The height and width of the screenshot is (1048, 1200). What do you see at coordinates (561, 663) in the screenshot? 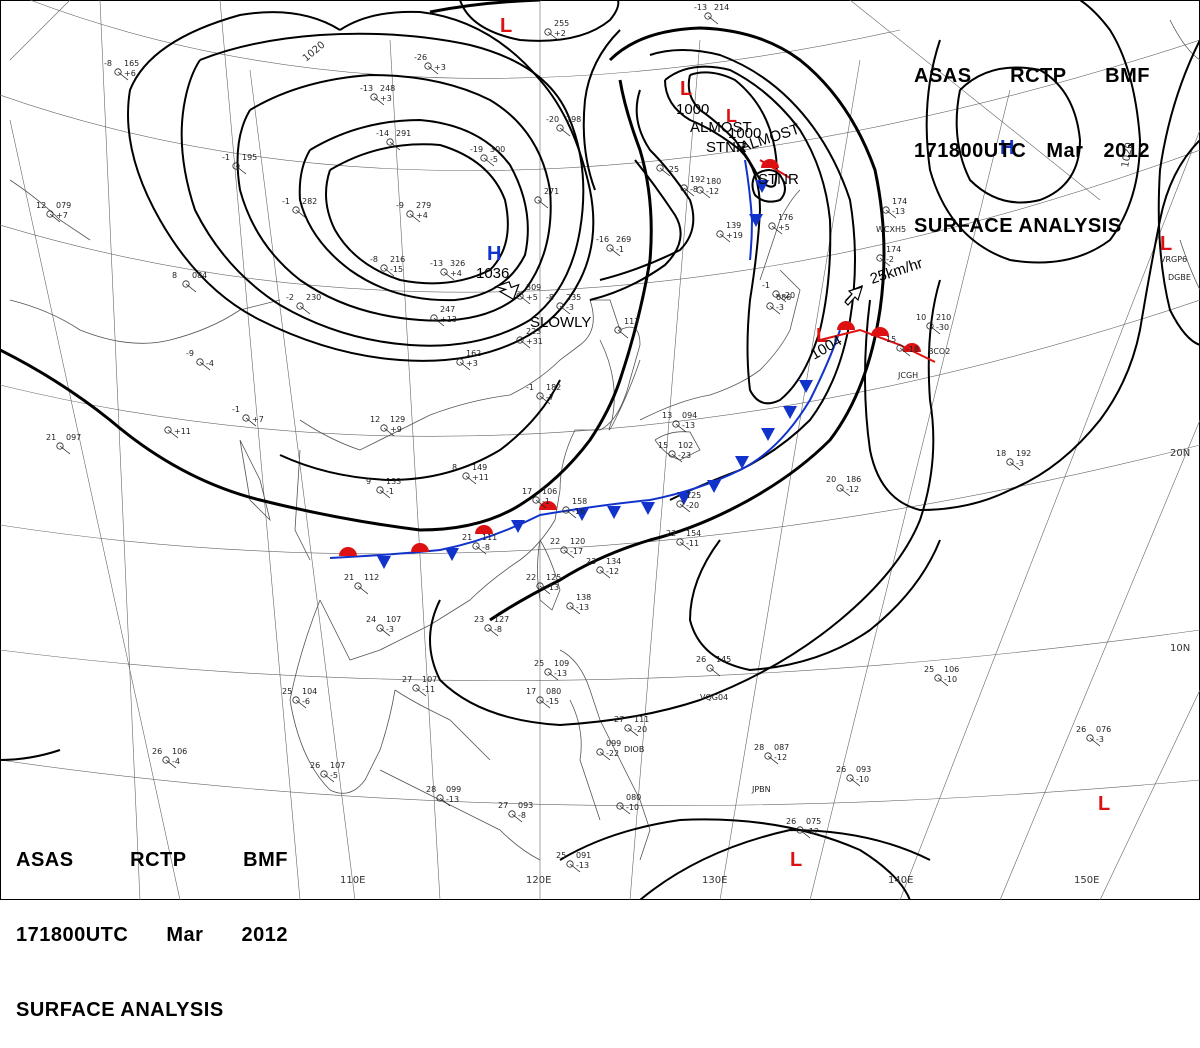
I see `station-pressure: 109` at bounding box center [561, 663].